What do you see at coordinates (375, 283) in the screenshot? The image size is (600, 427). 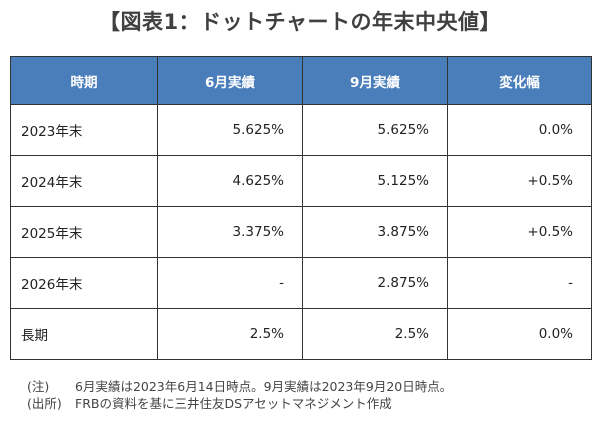 I see `september-value-cell: 2.875%` at bounding box center [375, 283].